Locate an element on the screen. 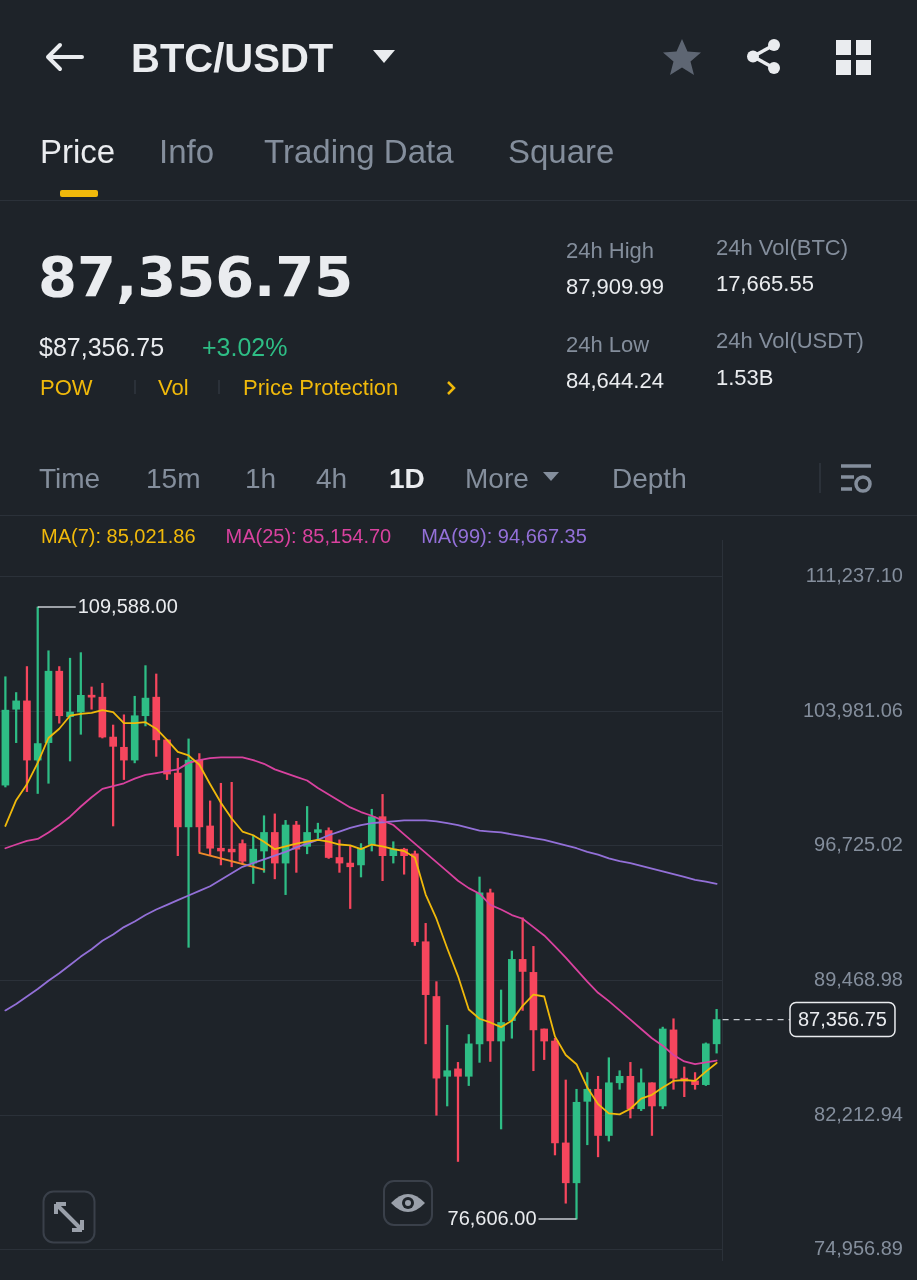  y-tick-label: 103,981.06 is located at coordinates (852, 709).